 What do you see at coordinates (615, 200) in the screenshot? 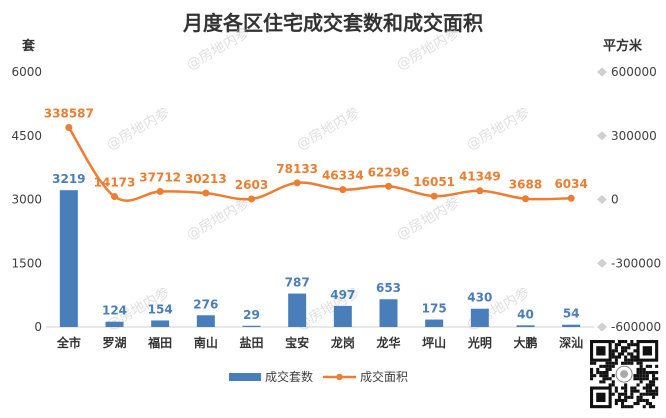
I see `y-right-tick-label: 0` at bounding box center [615, 200].